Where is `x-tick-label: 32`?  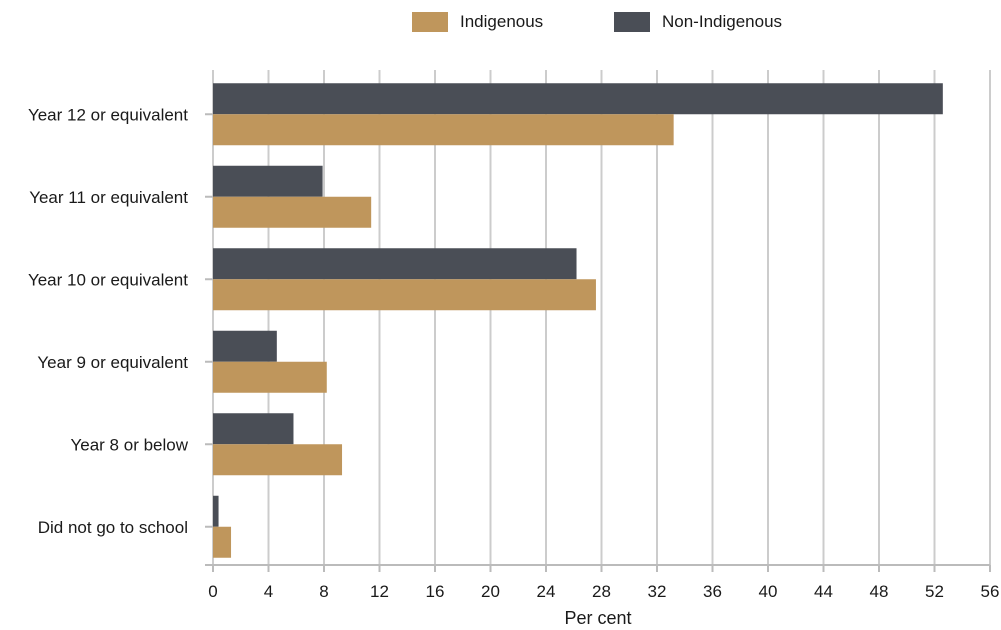 x-tick-label: 32 is located at coordinates (657, 591).